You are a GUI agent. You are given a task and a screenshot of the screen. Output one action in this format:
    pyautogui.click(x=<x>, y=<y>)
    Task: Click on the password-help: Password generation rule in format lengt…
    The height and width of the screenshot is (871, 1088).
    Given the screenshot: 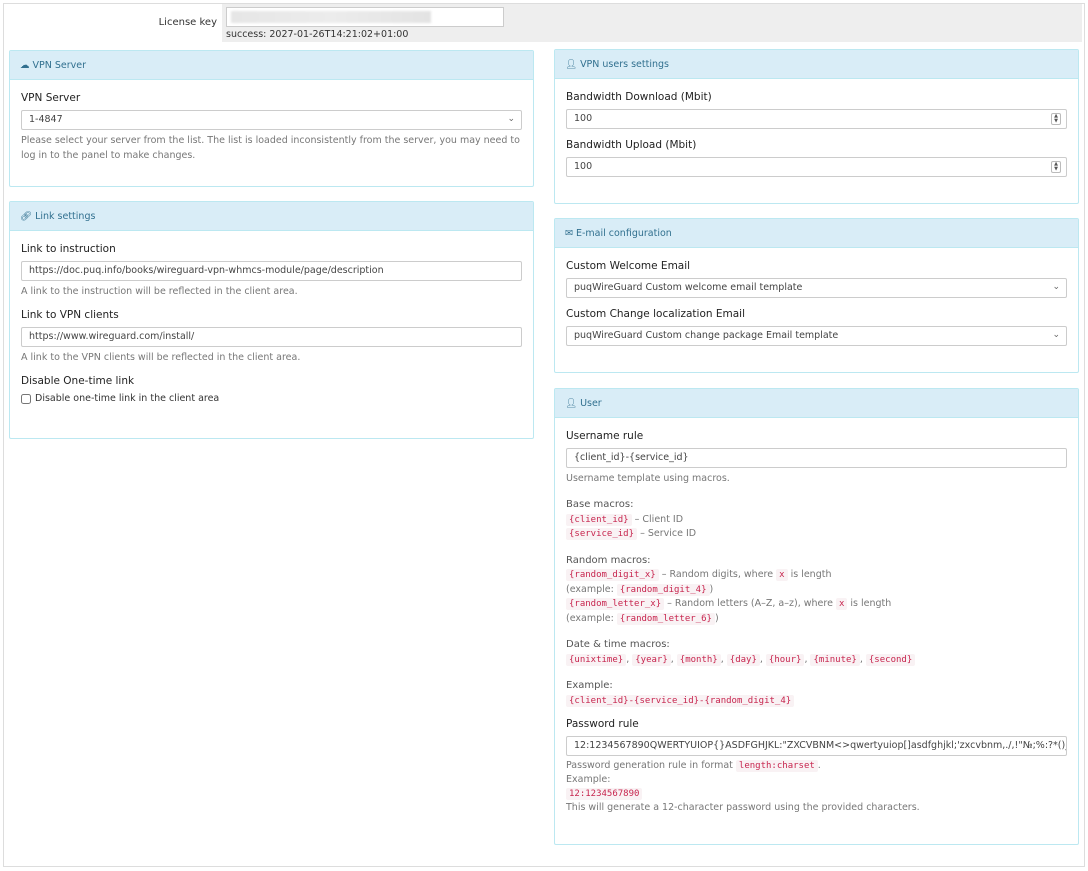 What is the action you would take?
    pyautogui.click(x=743, y=786)
    